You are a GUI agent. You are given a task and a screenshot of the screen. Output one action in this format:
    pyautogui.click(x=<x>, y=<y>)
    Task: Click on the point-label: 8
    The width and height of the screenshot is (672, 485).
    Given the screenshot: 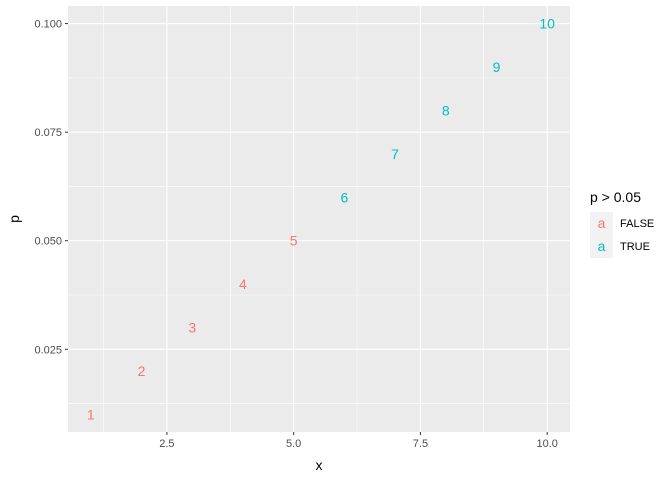 What is the action you would take?
    pyautogui.click(x=446, y=110)
    